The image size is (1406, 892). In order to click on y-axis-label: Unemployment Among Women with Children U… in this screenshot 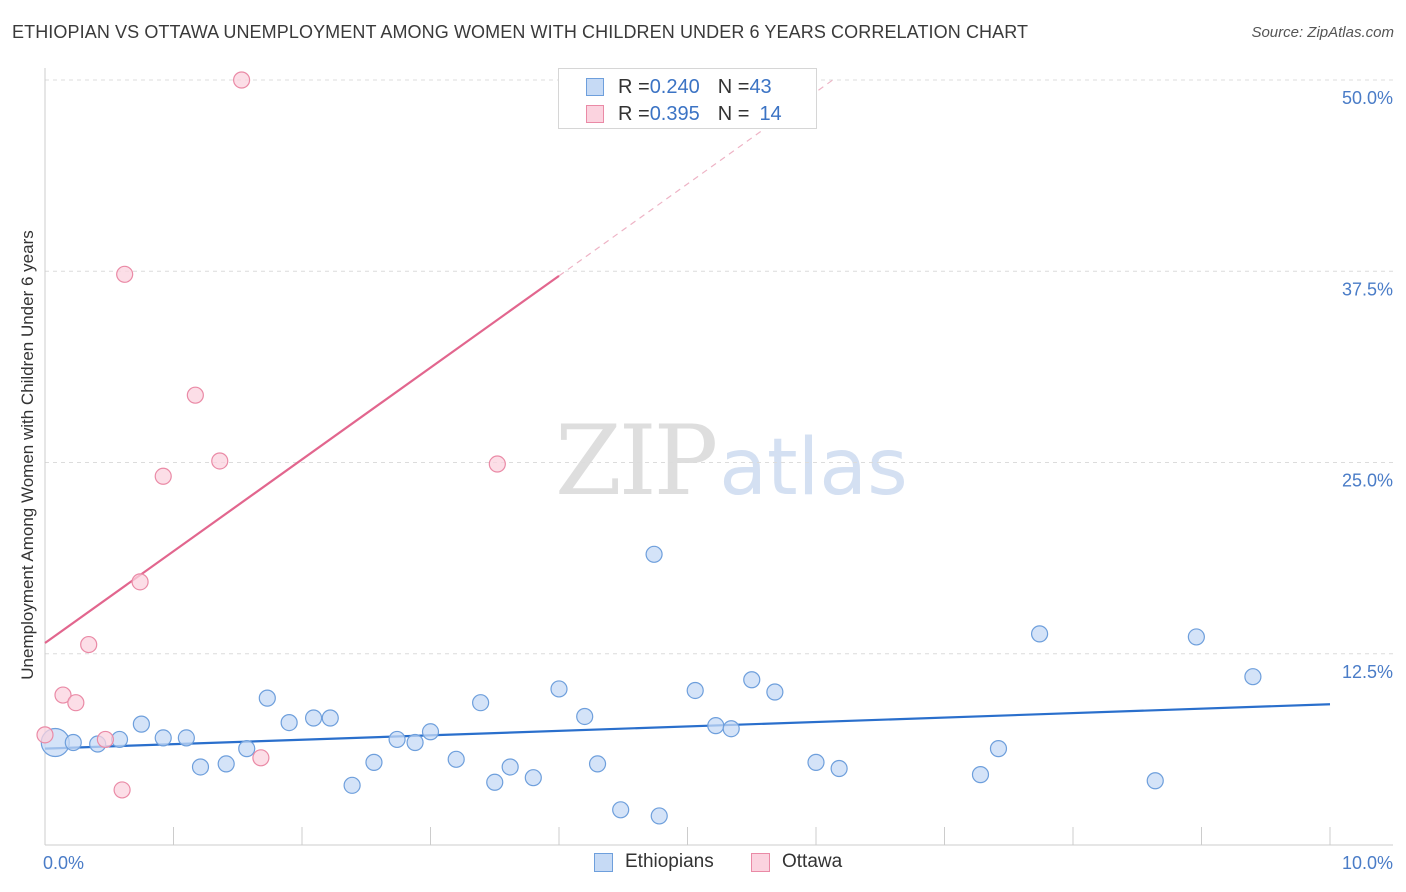, I will do `click(27, 454)`.